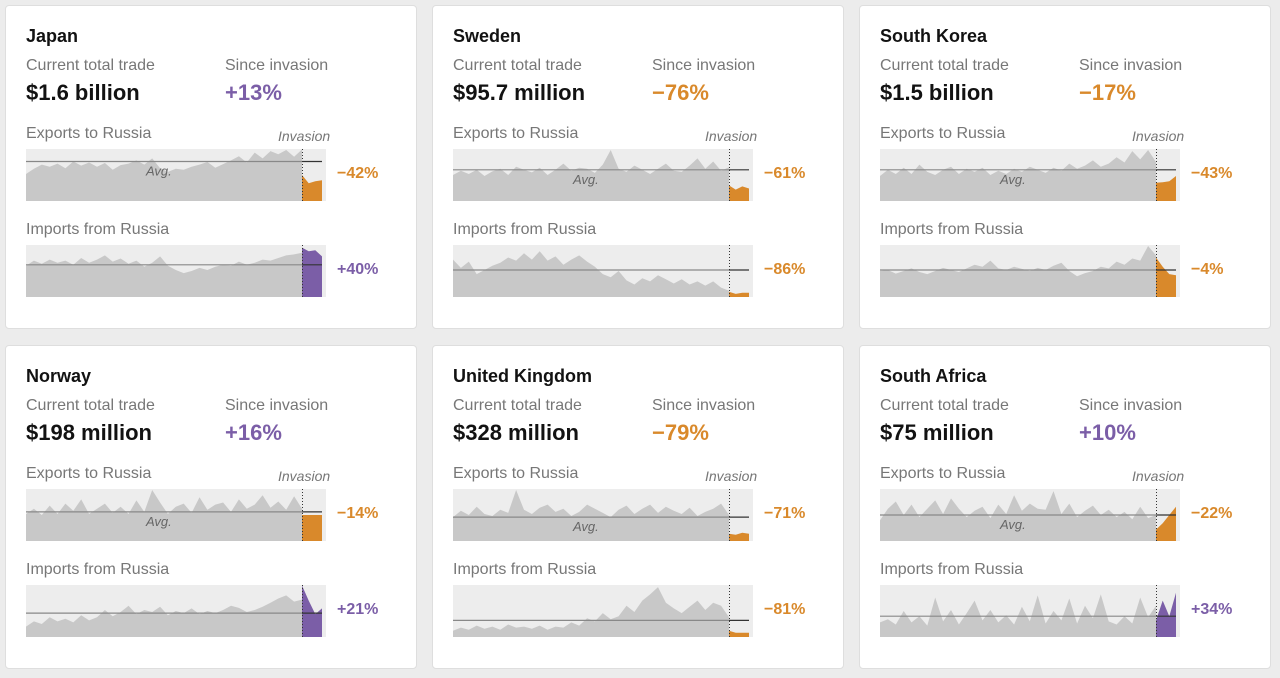 The width and height of the screenshot is (1280, 678). Describe the element at coordinates (358, 513) in the screenshot. I see `exports-change-value: −14%` at that location.